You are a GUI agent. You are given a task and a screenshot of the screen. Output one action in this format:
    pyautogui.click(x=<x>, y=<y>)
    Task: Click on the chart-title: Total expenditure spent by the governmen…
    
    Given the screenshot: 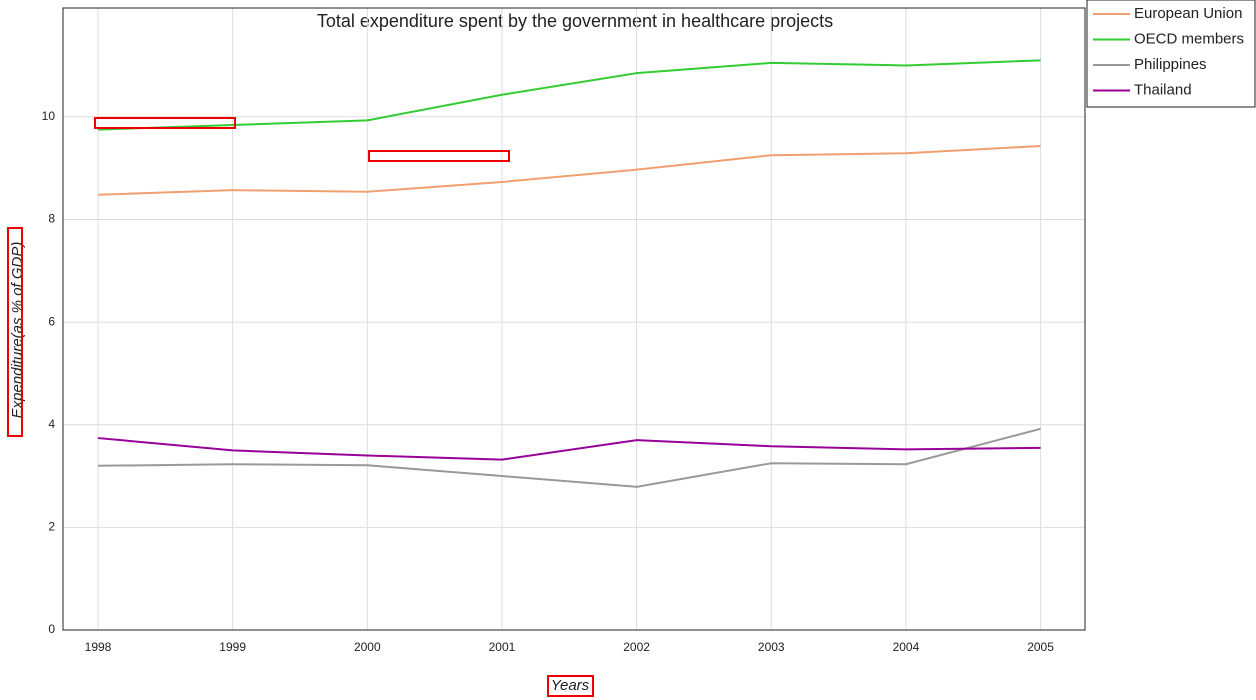 What is the action you would take?
    pyautogui.click(x=575, y=21)
    